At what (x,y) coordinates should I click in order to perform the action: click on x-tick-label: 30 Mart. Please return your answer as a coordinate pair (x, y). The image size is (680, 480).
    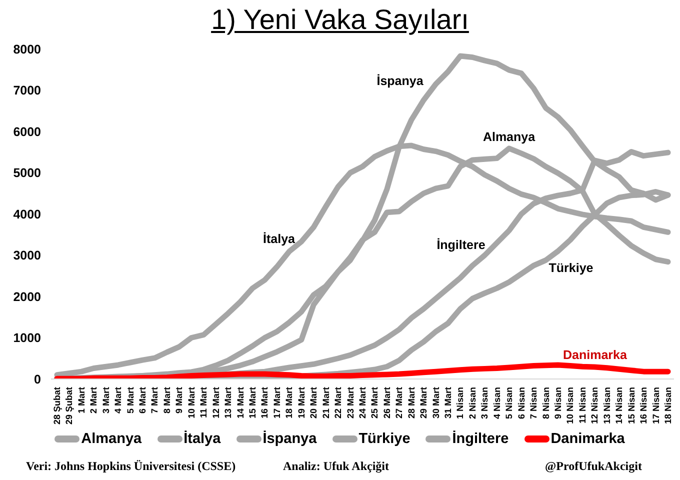
    Looking at the image, I should click on (435, 403).